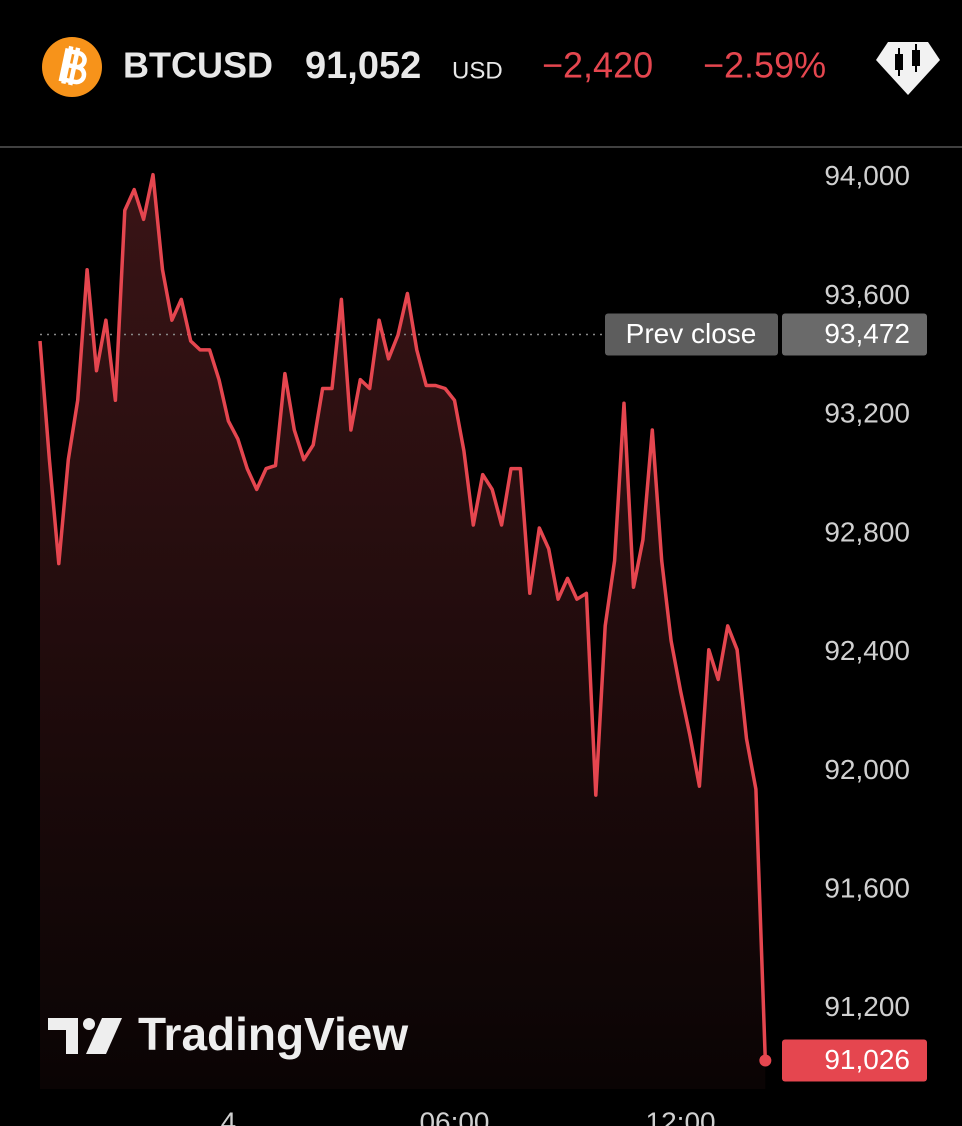  What do you see at coordinates (764, 65) in the screenshot?
I see `change-percent: −2.59%` at bounding box center [764, 65].